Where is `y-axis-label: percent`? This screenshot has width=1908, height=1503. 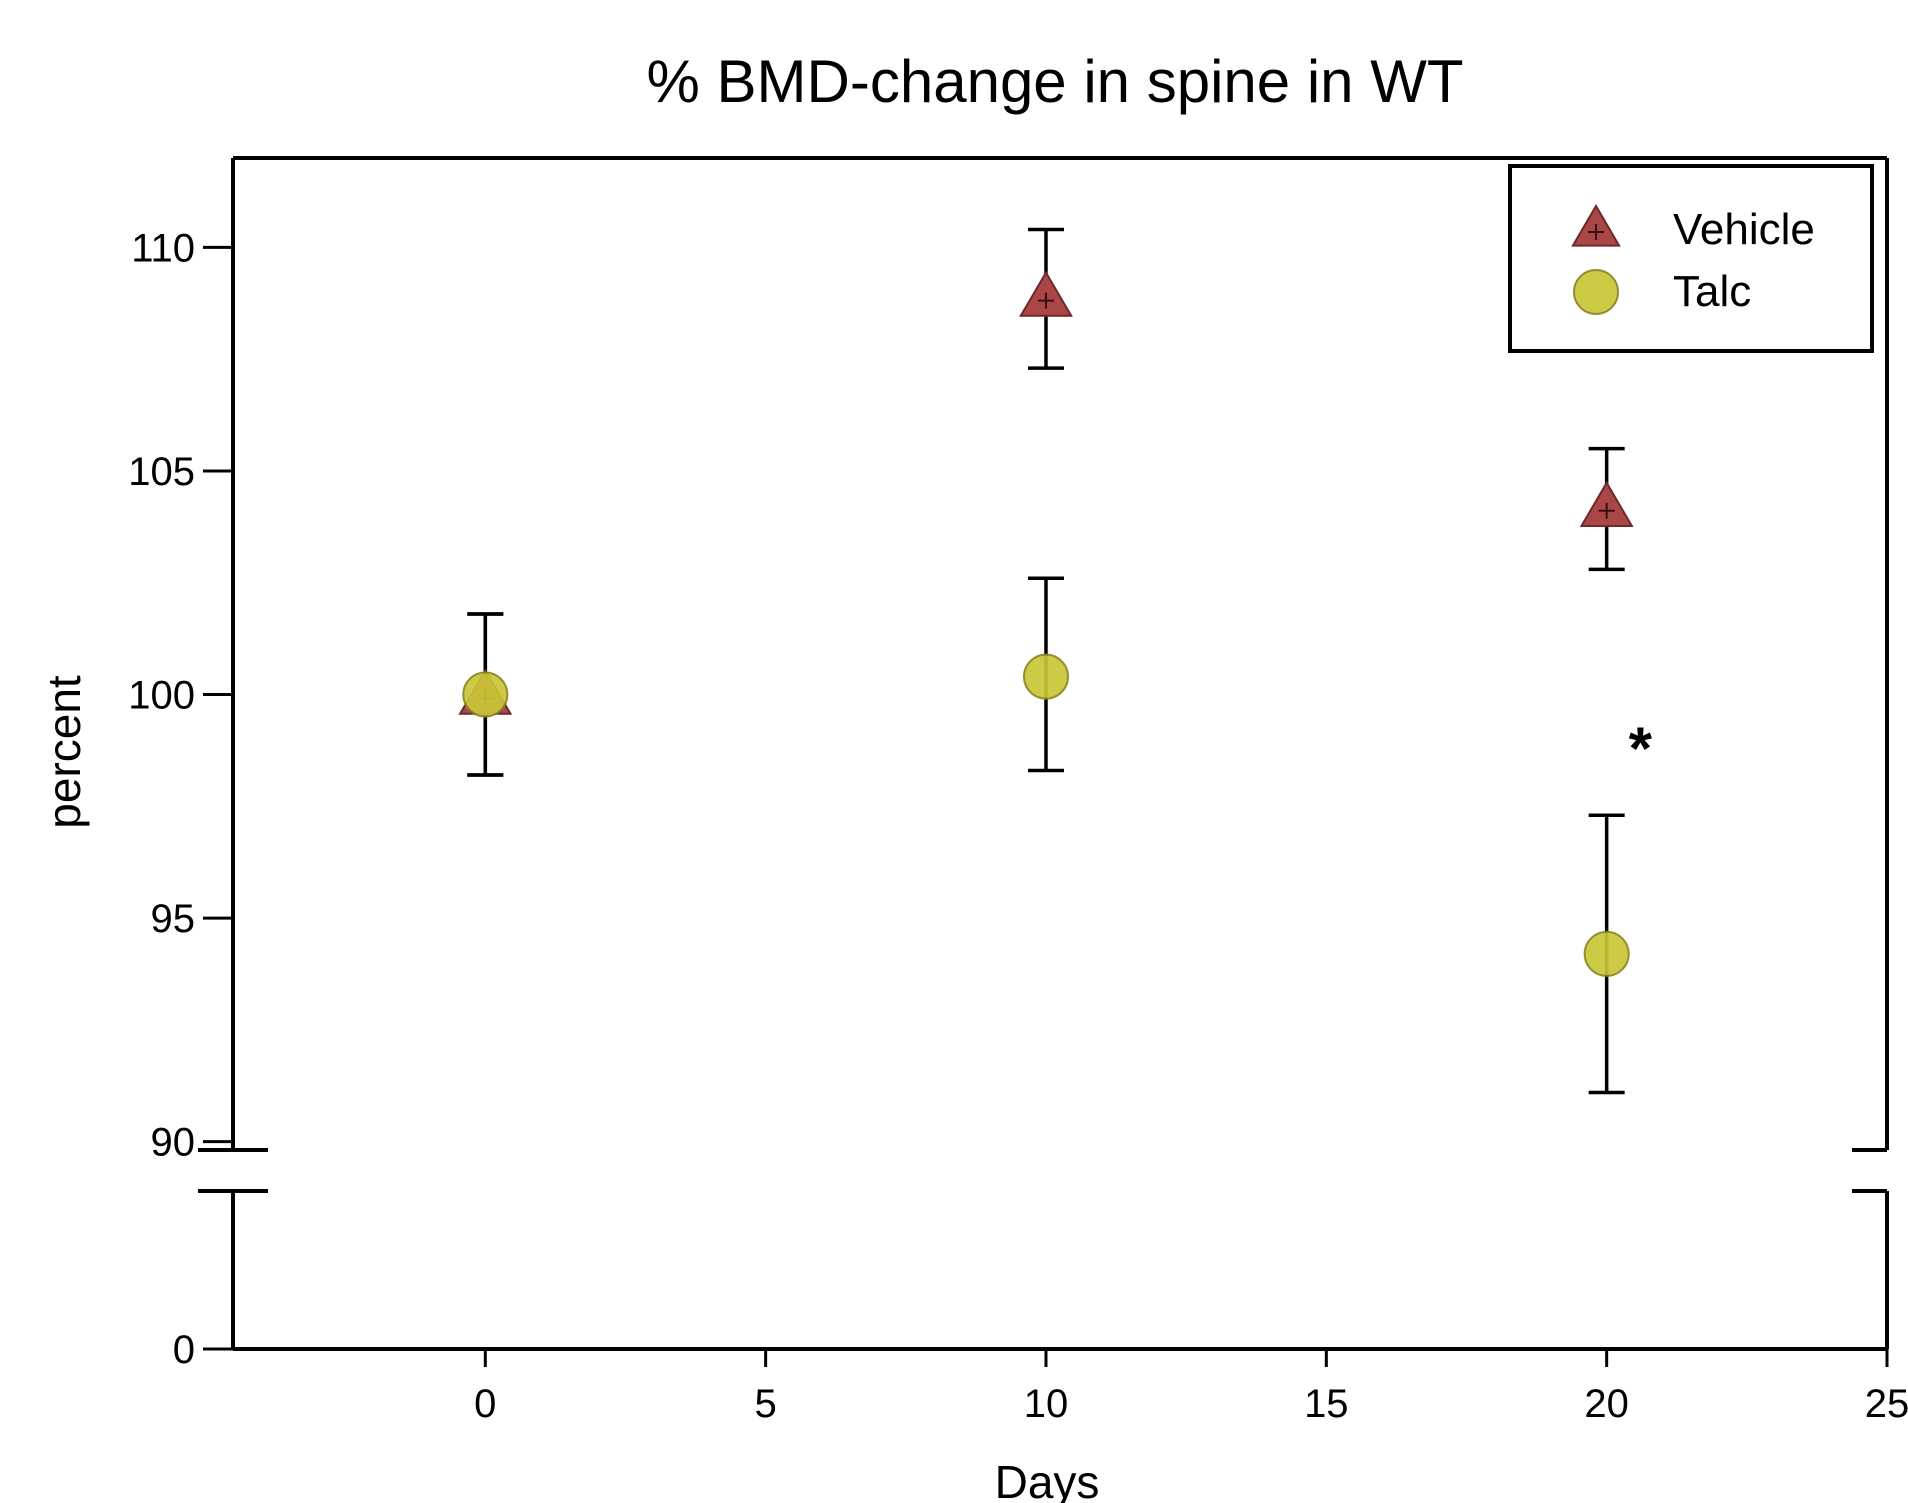
y-axis-label: percent is located at coordinates (64, 752).